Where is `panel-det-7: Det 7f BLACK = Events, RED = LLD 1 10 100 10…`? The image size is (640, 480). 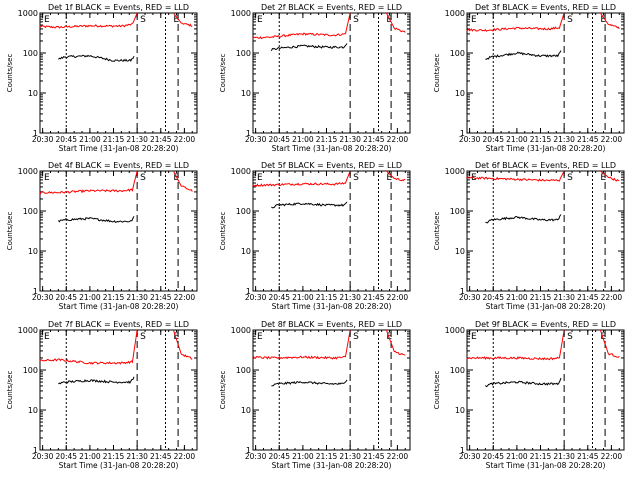 panel-det-7: Det 7f BLACK = Events, RED = LLD 1 10 100 10… is located at coordinates (102, 395).